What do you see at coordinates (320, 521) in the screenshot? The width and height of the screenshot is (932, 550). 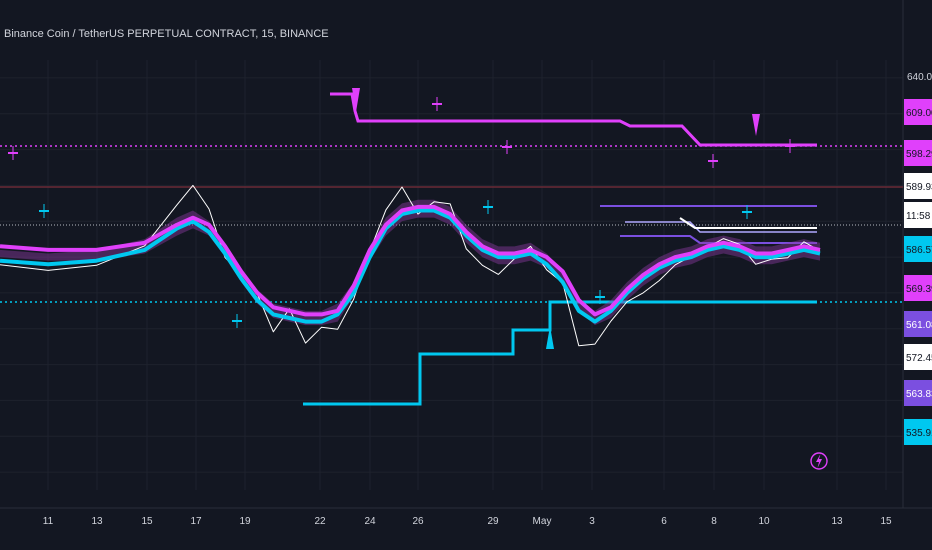 I see `x-tick-label: 22` at bounding box center [320, 521].